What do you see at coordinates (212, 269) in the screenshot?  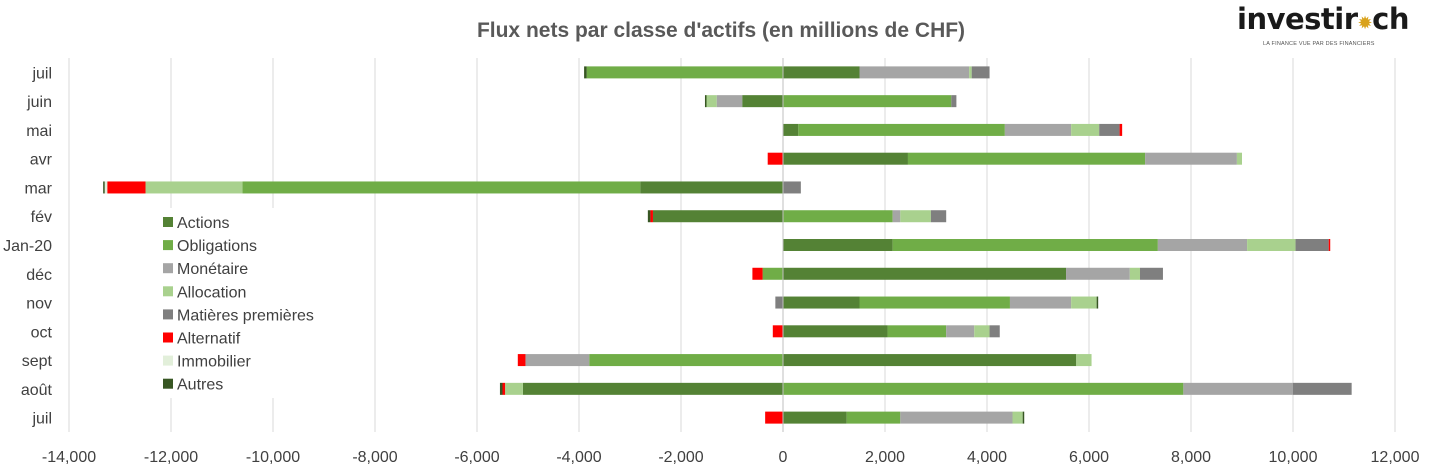 I see `legend-label: Monétaire` at bounding box center [212, 269].